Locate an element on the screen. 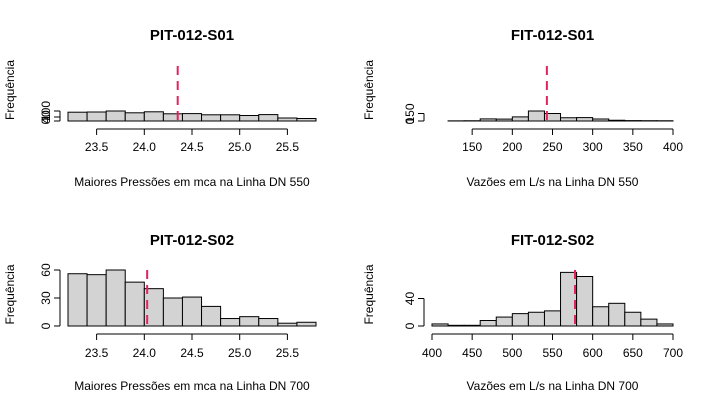  panel-3-title: PIT-012-S02 is located at coordinates (192, 240).